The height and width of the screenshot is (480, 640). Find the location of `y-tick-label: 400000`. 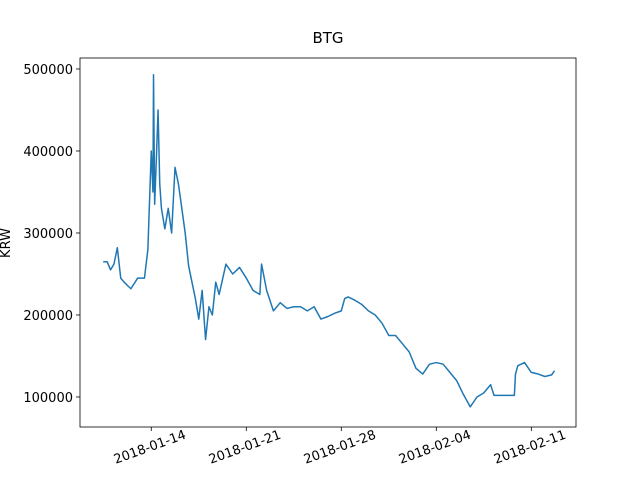

y-tick-label: 400000 is located at coordinates (48, 152).